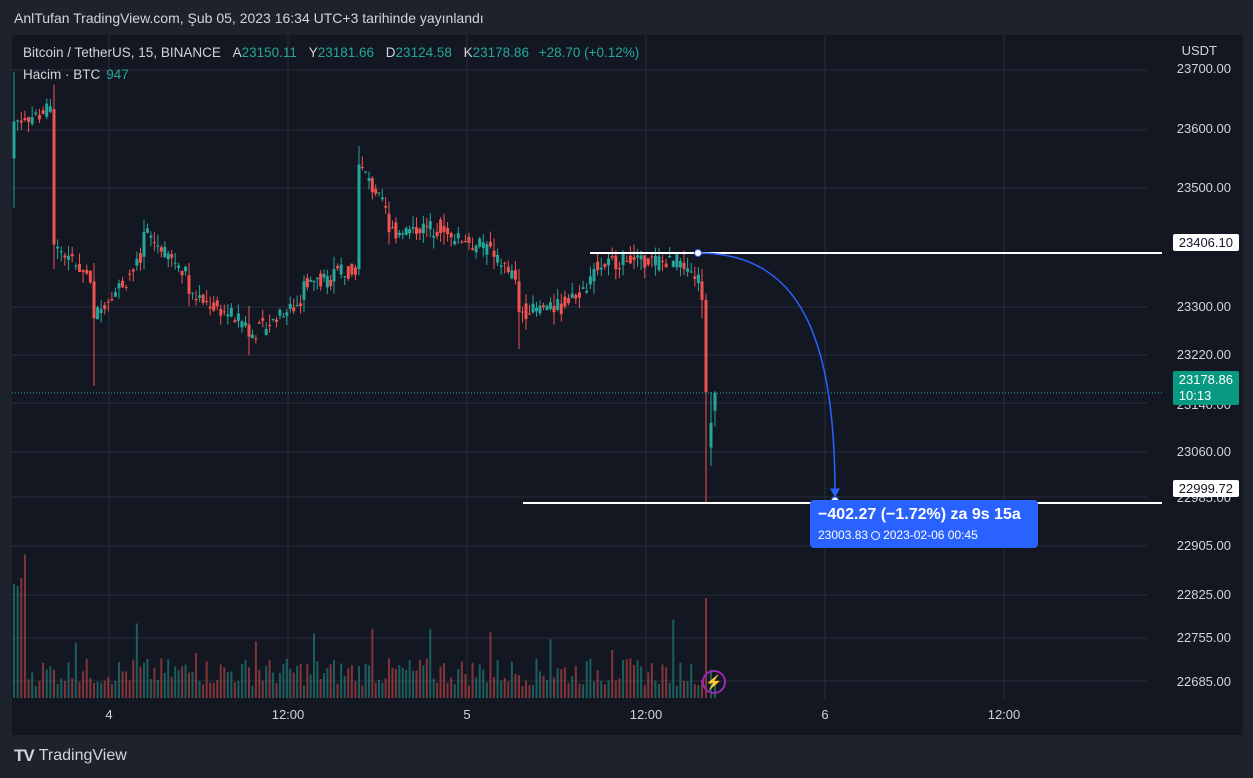 This screenshot has width=1253, height=778. I want to click on volume-legend: Hacim · BTC 947, so click(76, 74).